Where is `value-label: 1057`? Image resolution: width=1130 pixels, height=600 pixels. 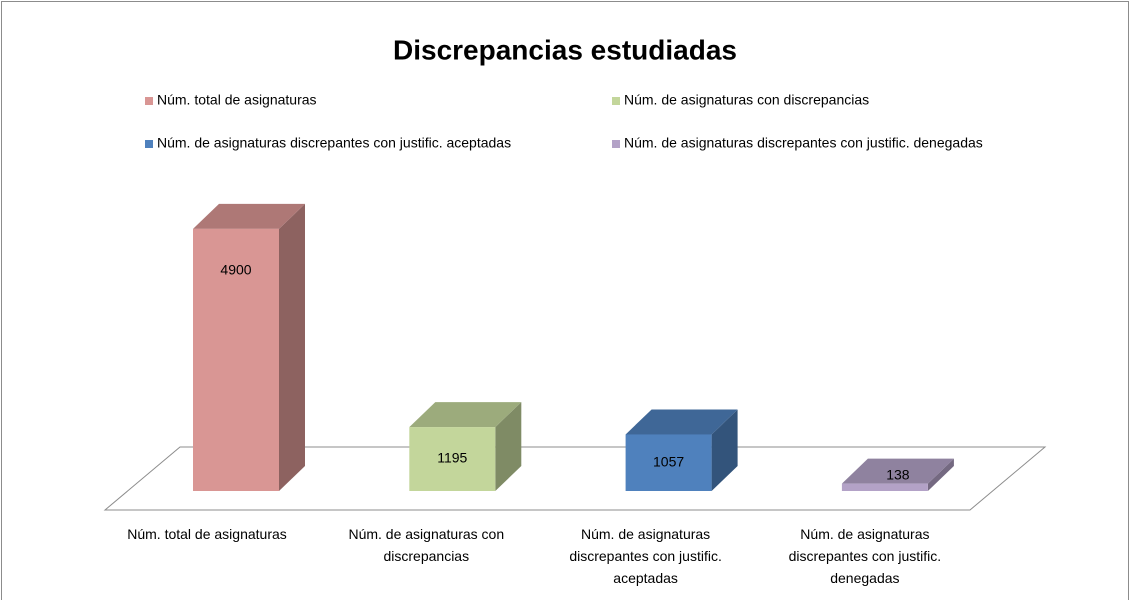
value-label: 1057 is located at coordinates (668, 461).